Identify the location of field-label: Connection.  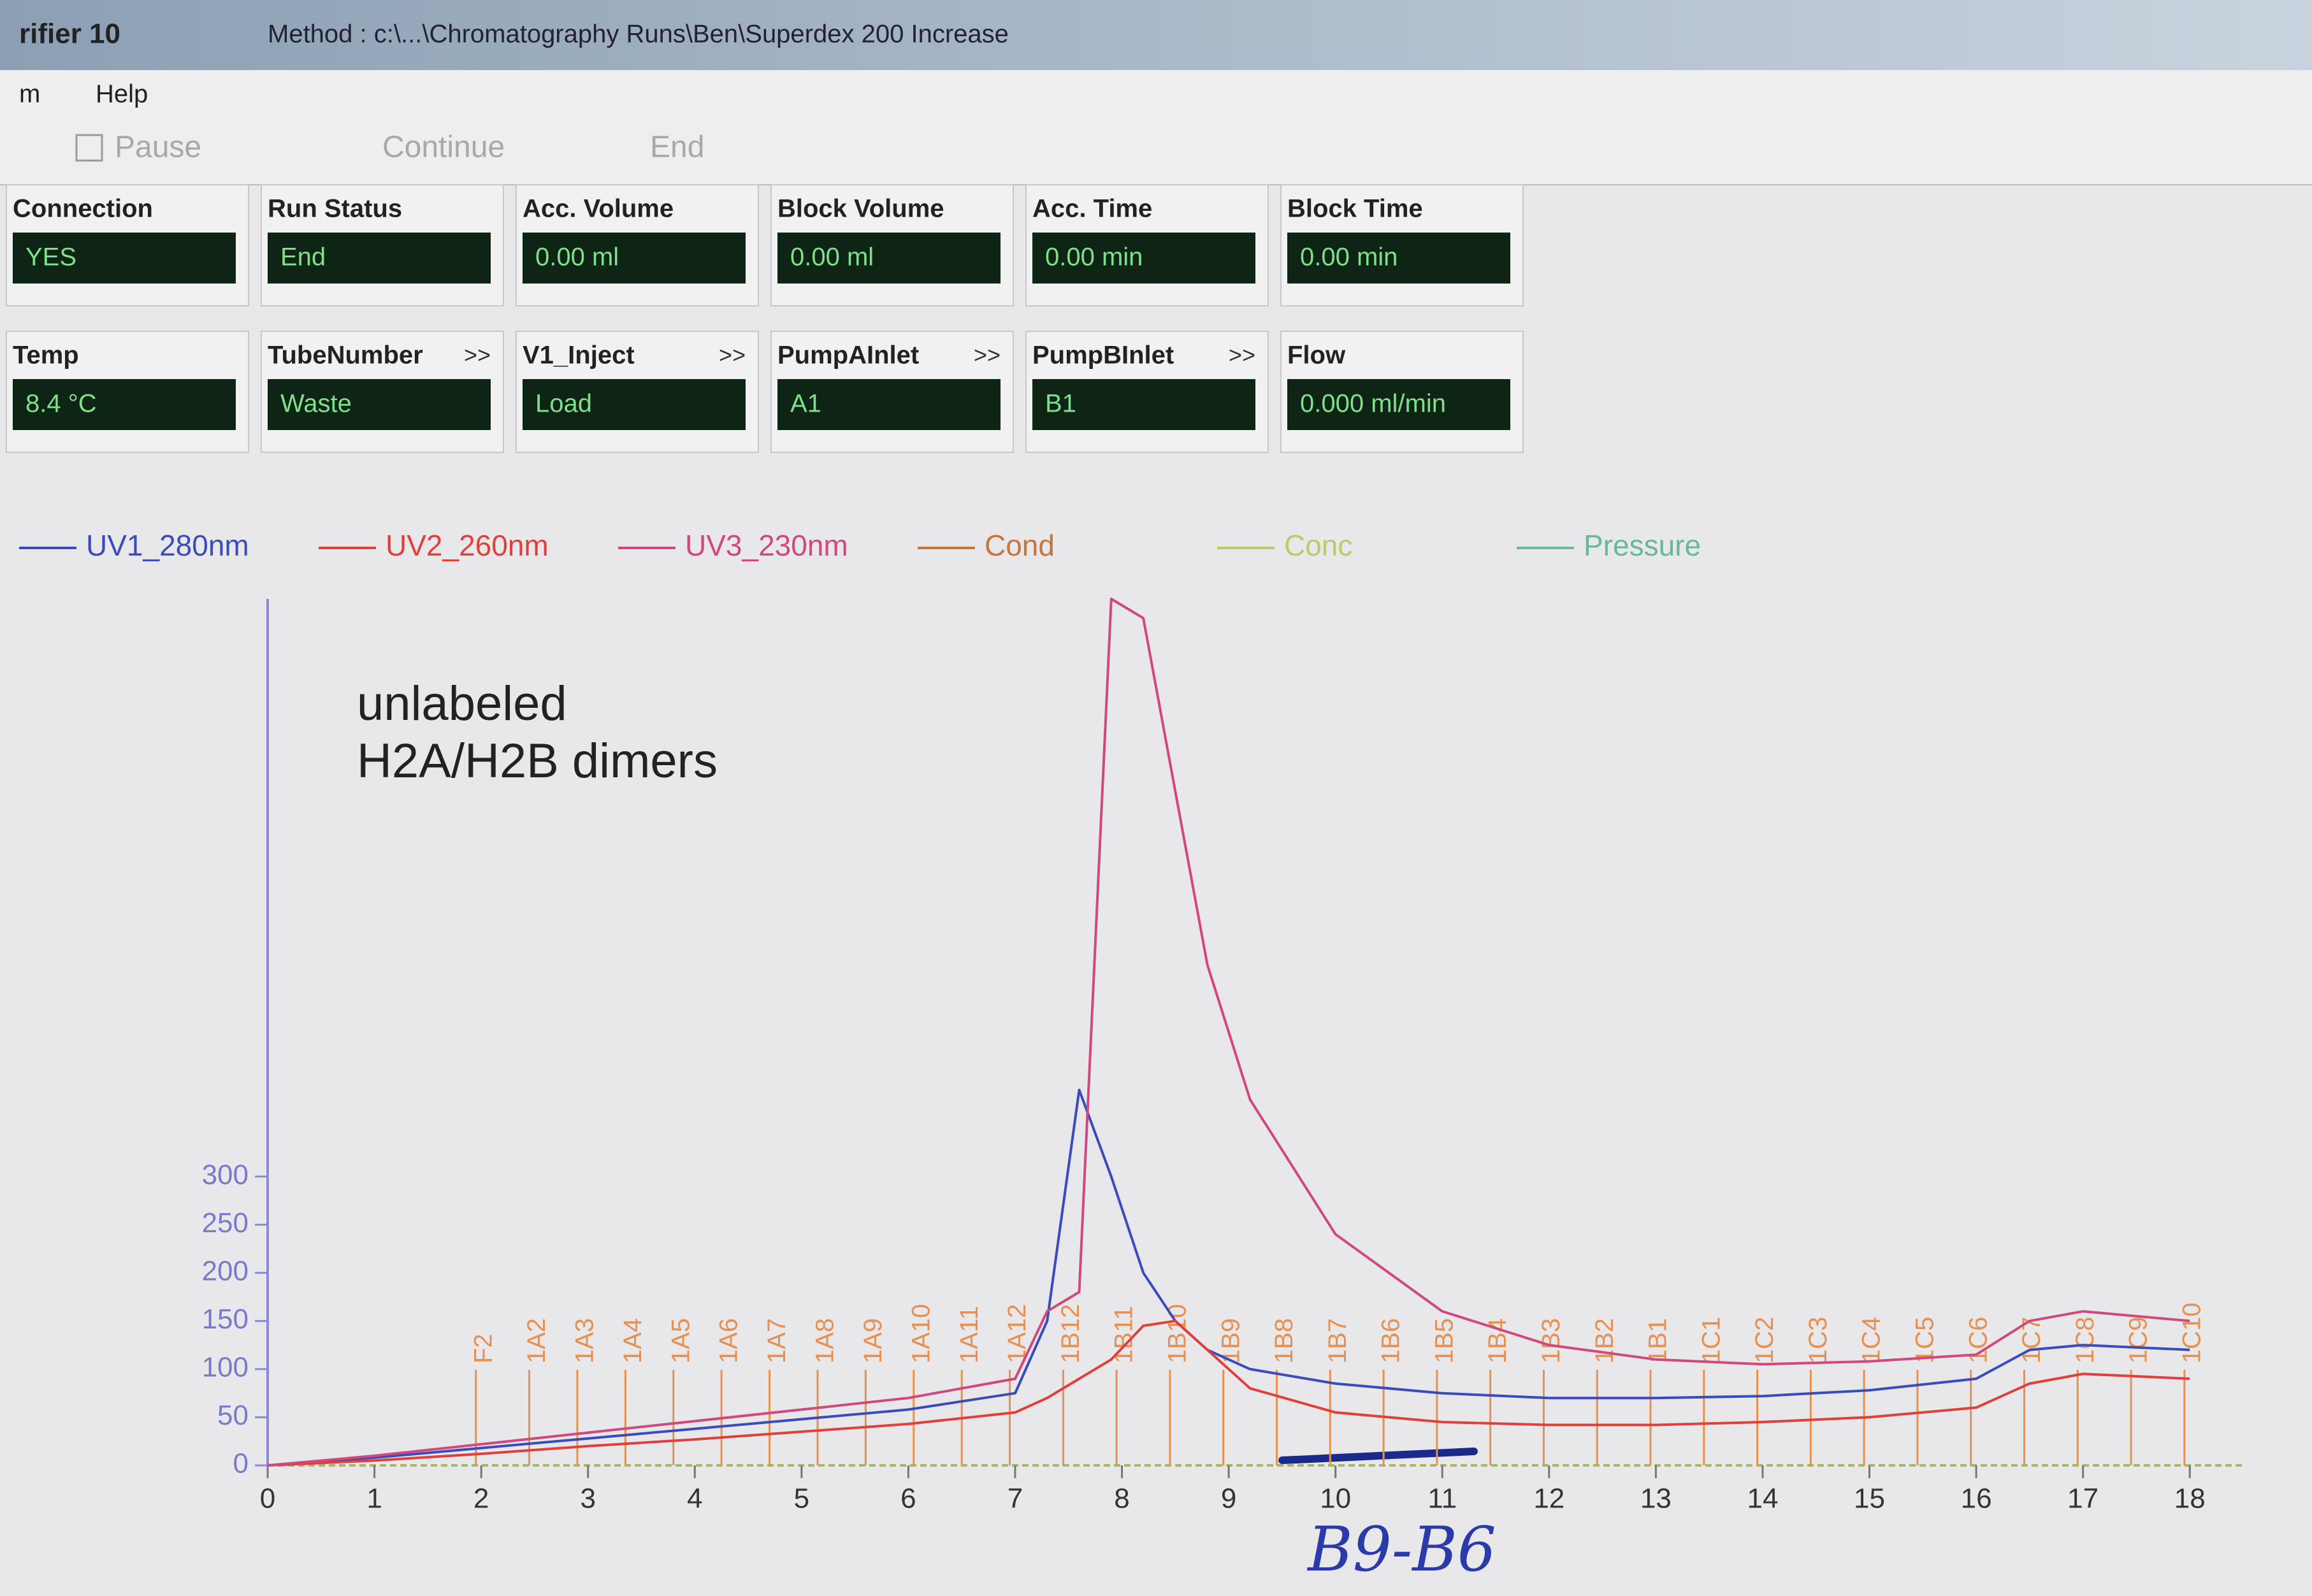
(83, 209).